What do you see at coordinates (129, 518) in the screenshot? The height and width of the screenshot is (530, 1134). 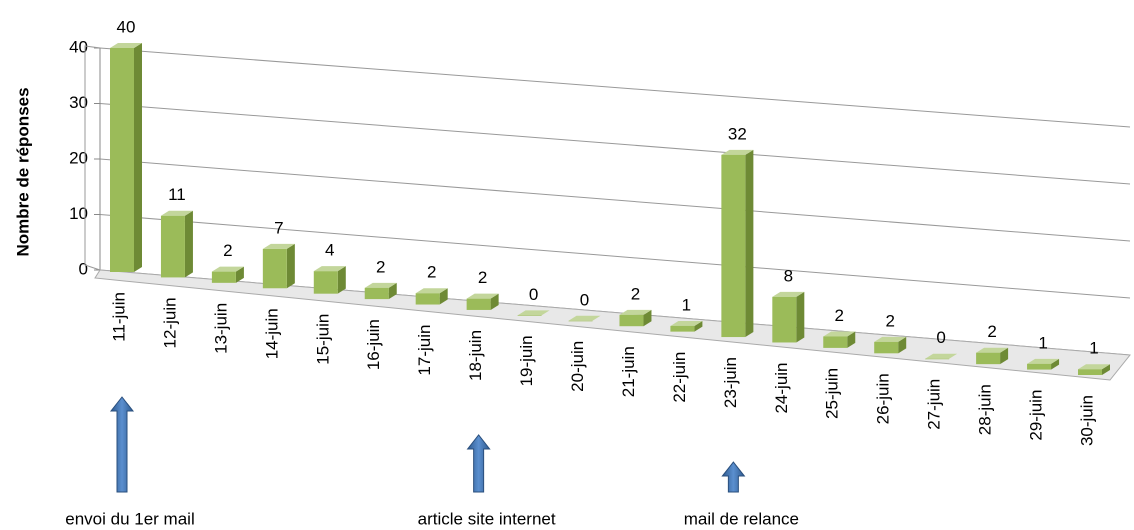 I see `annotation: envoi du 1er mail` at bounding box center [129, 518].